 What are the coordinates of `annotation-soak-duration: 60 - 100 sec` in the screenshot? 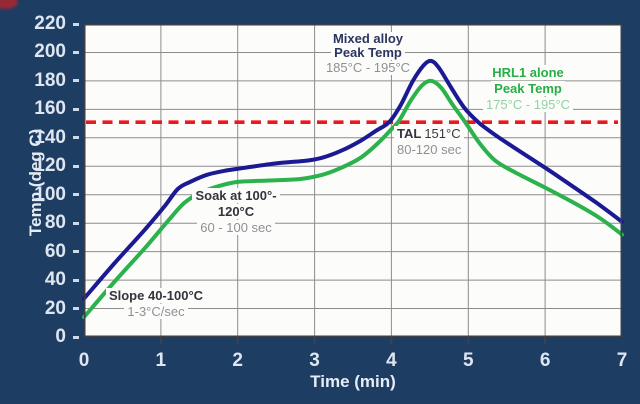 It's located at (236, 227).